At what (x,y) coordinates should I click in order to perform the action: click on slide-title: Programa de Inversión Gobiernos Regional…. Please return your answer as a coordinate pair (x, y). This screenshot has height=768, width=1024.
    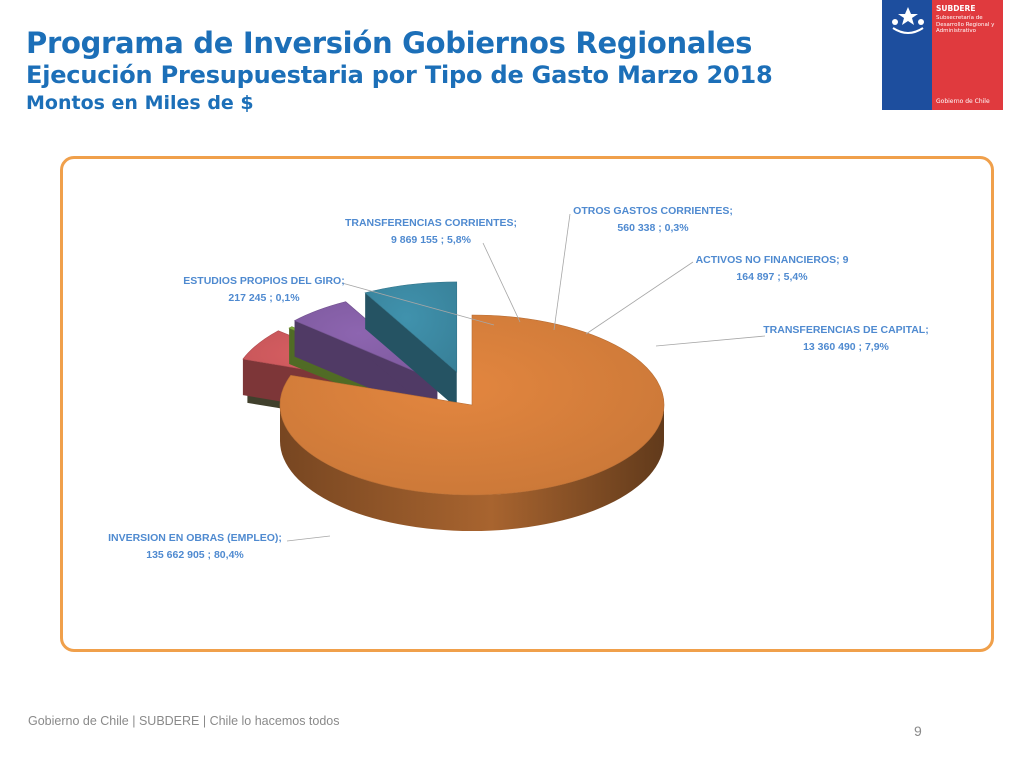
    Looking at the image, I should click on (389, 43).